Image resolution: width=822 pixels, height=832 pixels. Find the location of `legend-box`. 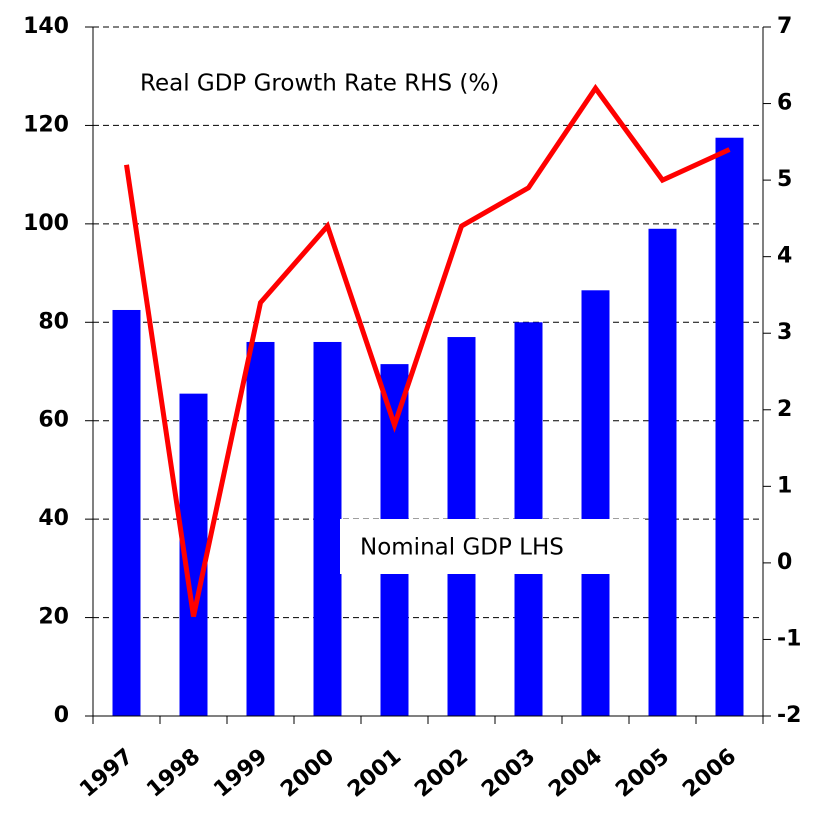

legend-box is located at coordinates (492, 546).